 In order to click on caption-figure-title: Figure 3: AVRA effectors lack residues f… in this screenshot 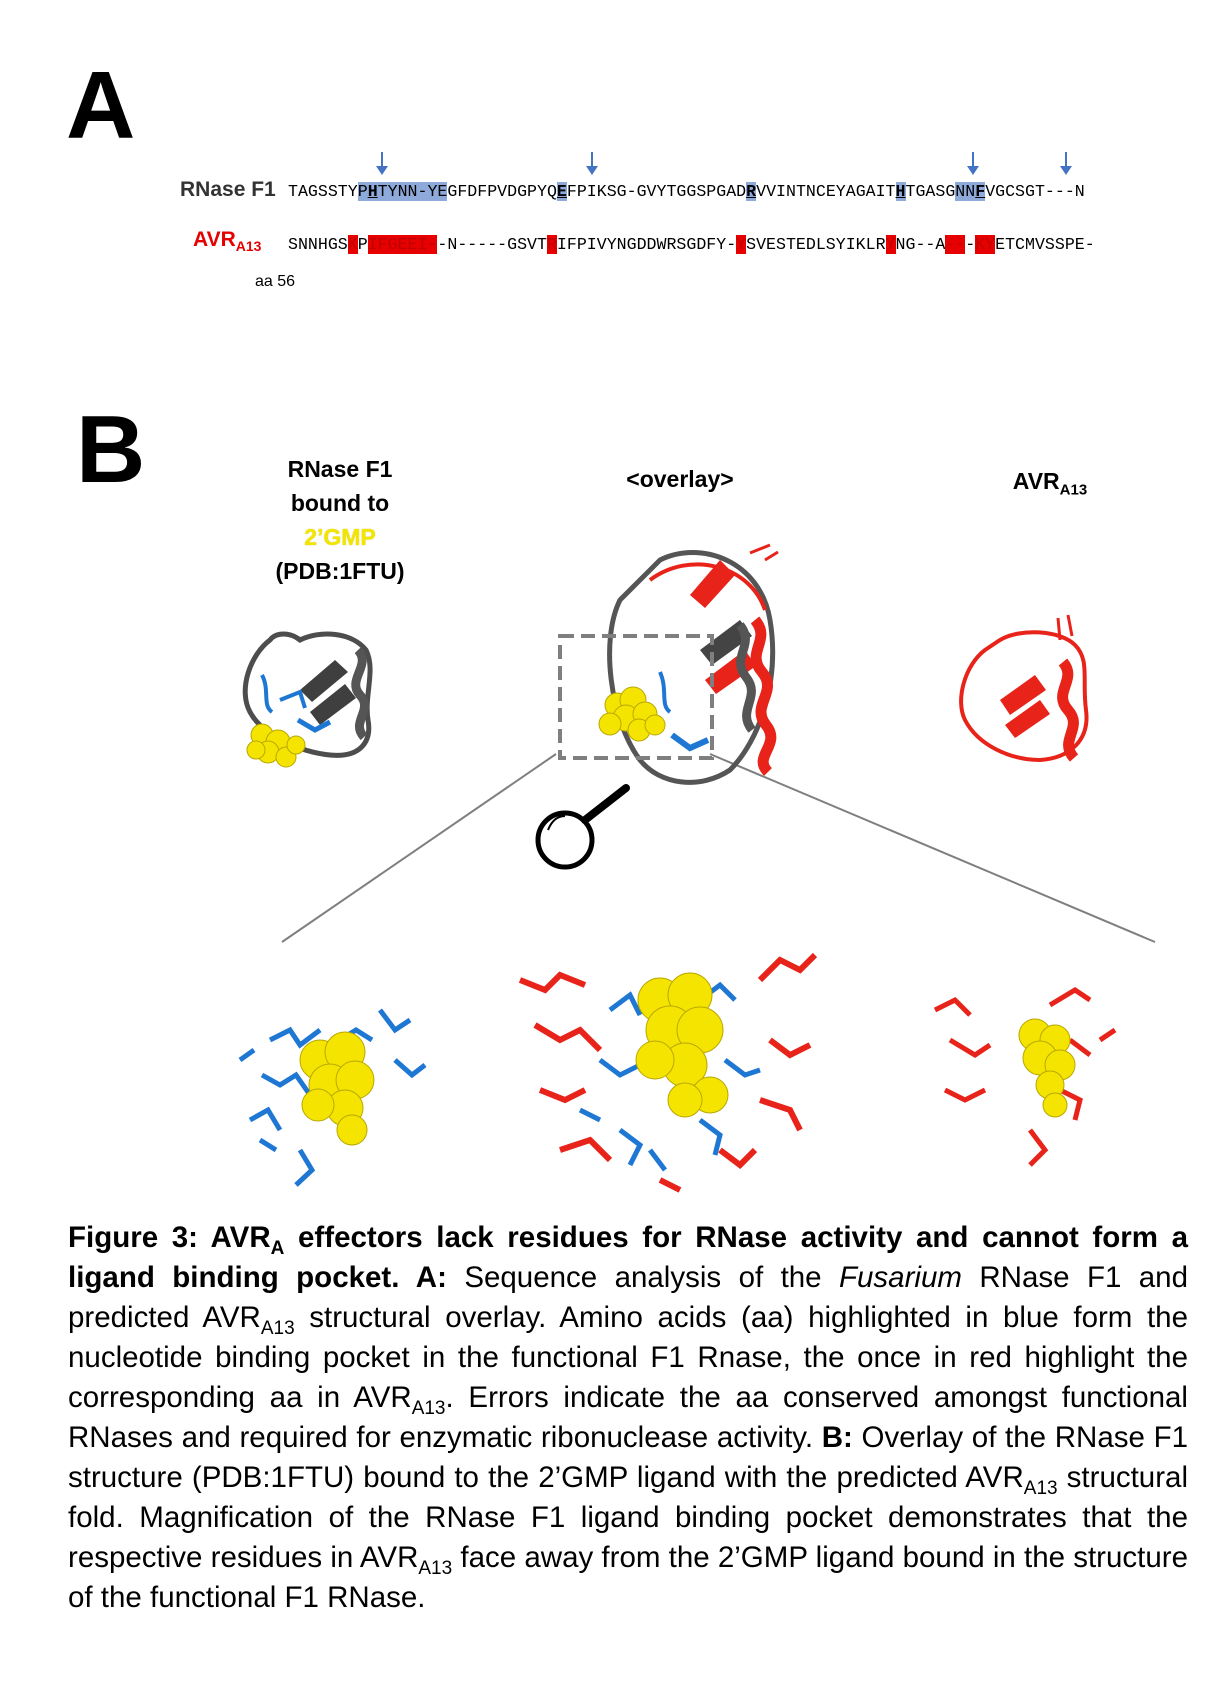, I will do `click(628, 1257)`.